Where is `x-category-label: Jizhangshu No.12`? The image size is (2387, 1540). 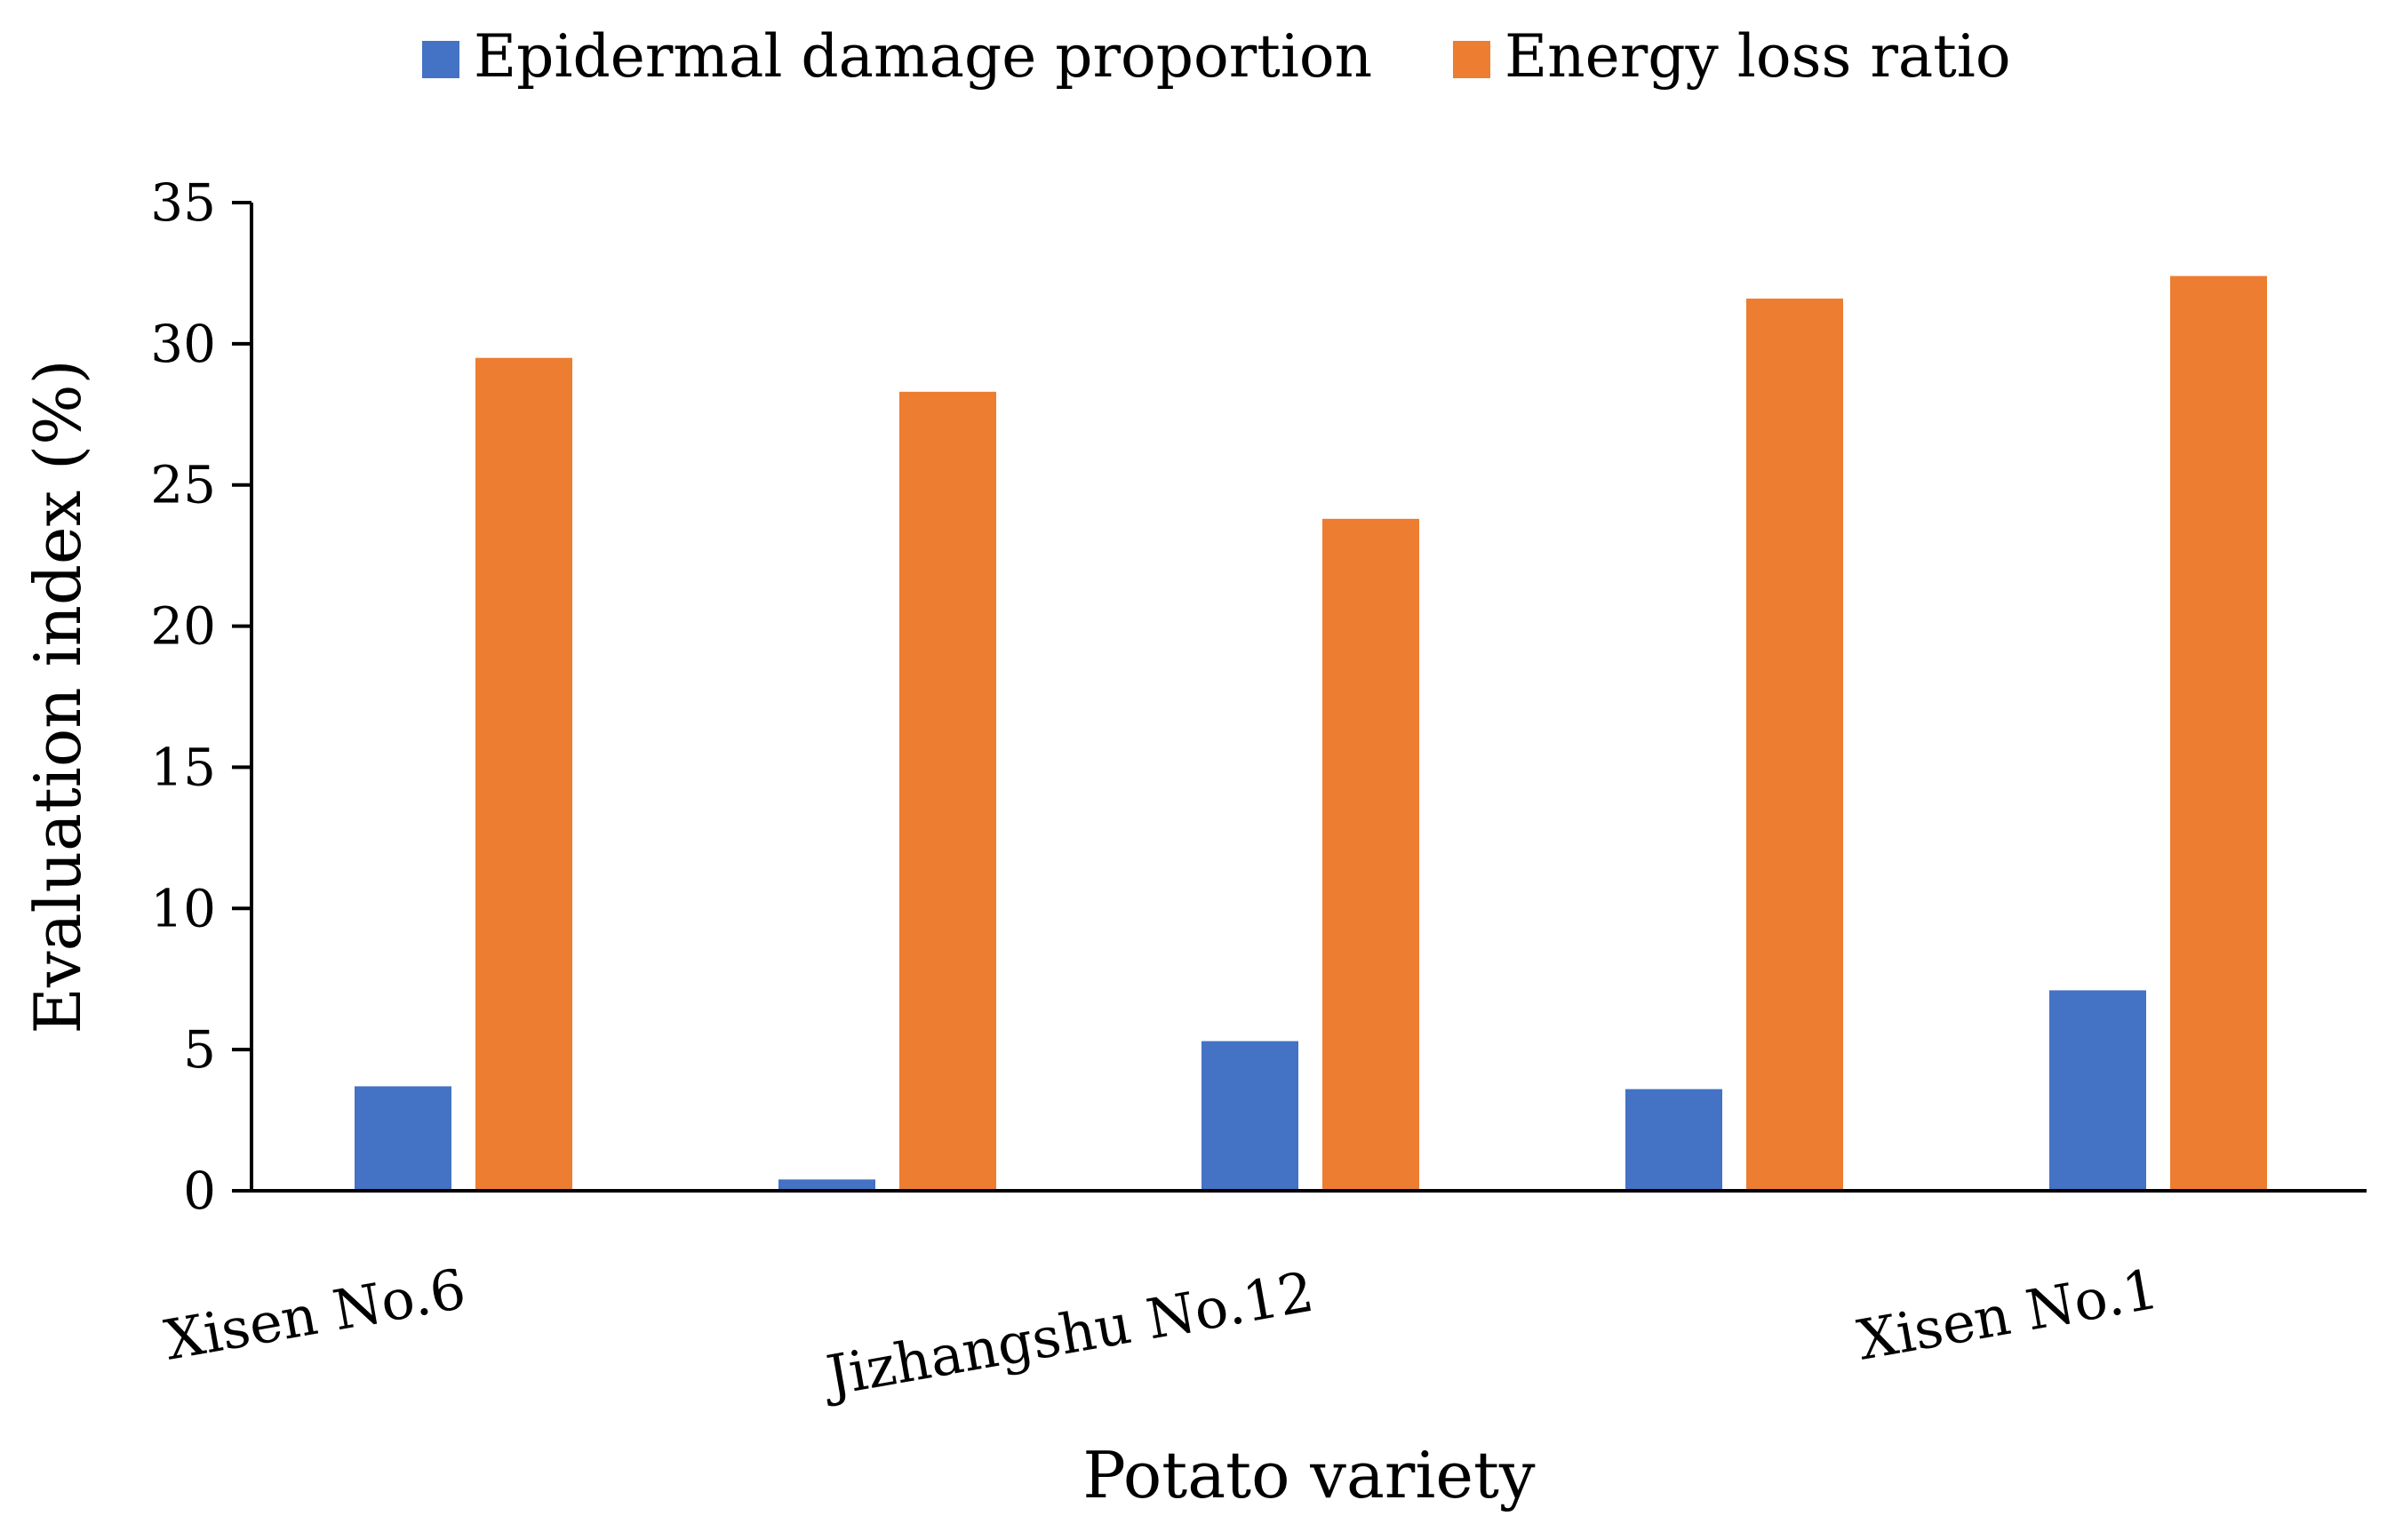 x-category-label: Jizhangshu No.12 is located at coordinates (1068, 1334).